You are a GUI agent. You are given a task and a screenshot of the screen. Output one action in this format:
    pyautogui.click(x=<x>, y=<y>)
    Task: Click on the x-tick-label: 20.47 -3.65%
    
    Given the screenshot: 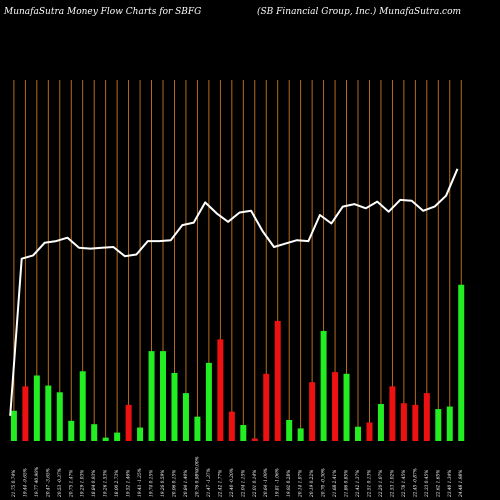 What is the action you would take?
    pyautogui.click(x=48, y=483)
    